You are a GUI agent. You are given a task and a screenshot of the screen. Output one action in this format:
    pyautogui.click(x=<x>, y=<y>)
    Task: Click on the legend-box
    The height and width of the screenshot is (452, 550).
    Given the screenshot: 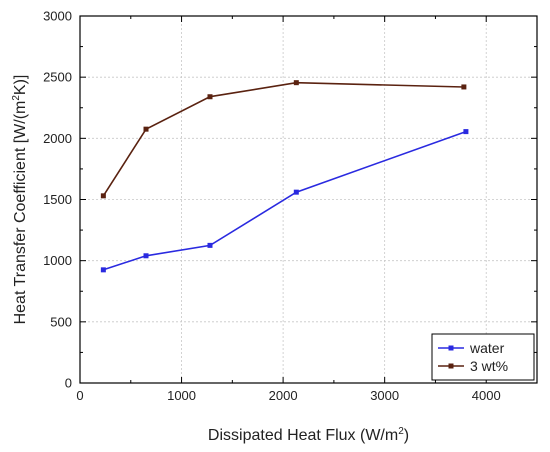 What is the action you would take?
    pyautogui.click(x=483, y=357)
    